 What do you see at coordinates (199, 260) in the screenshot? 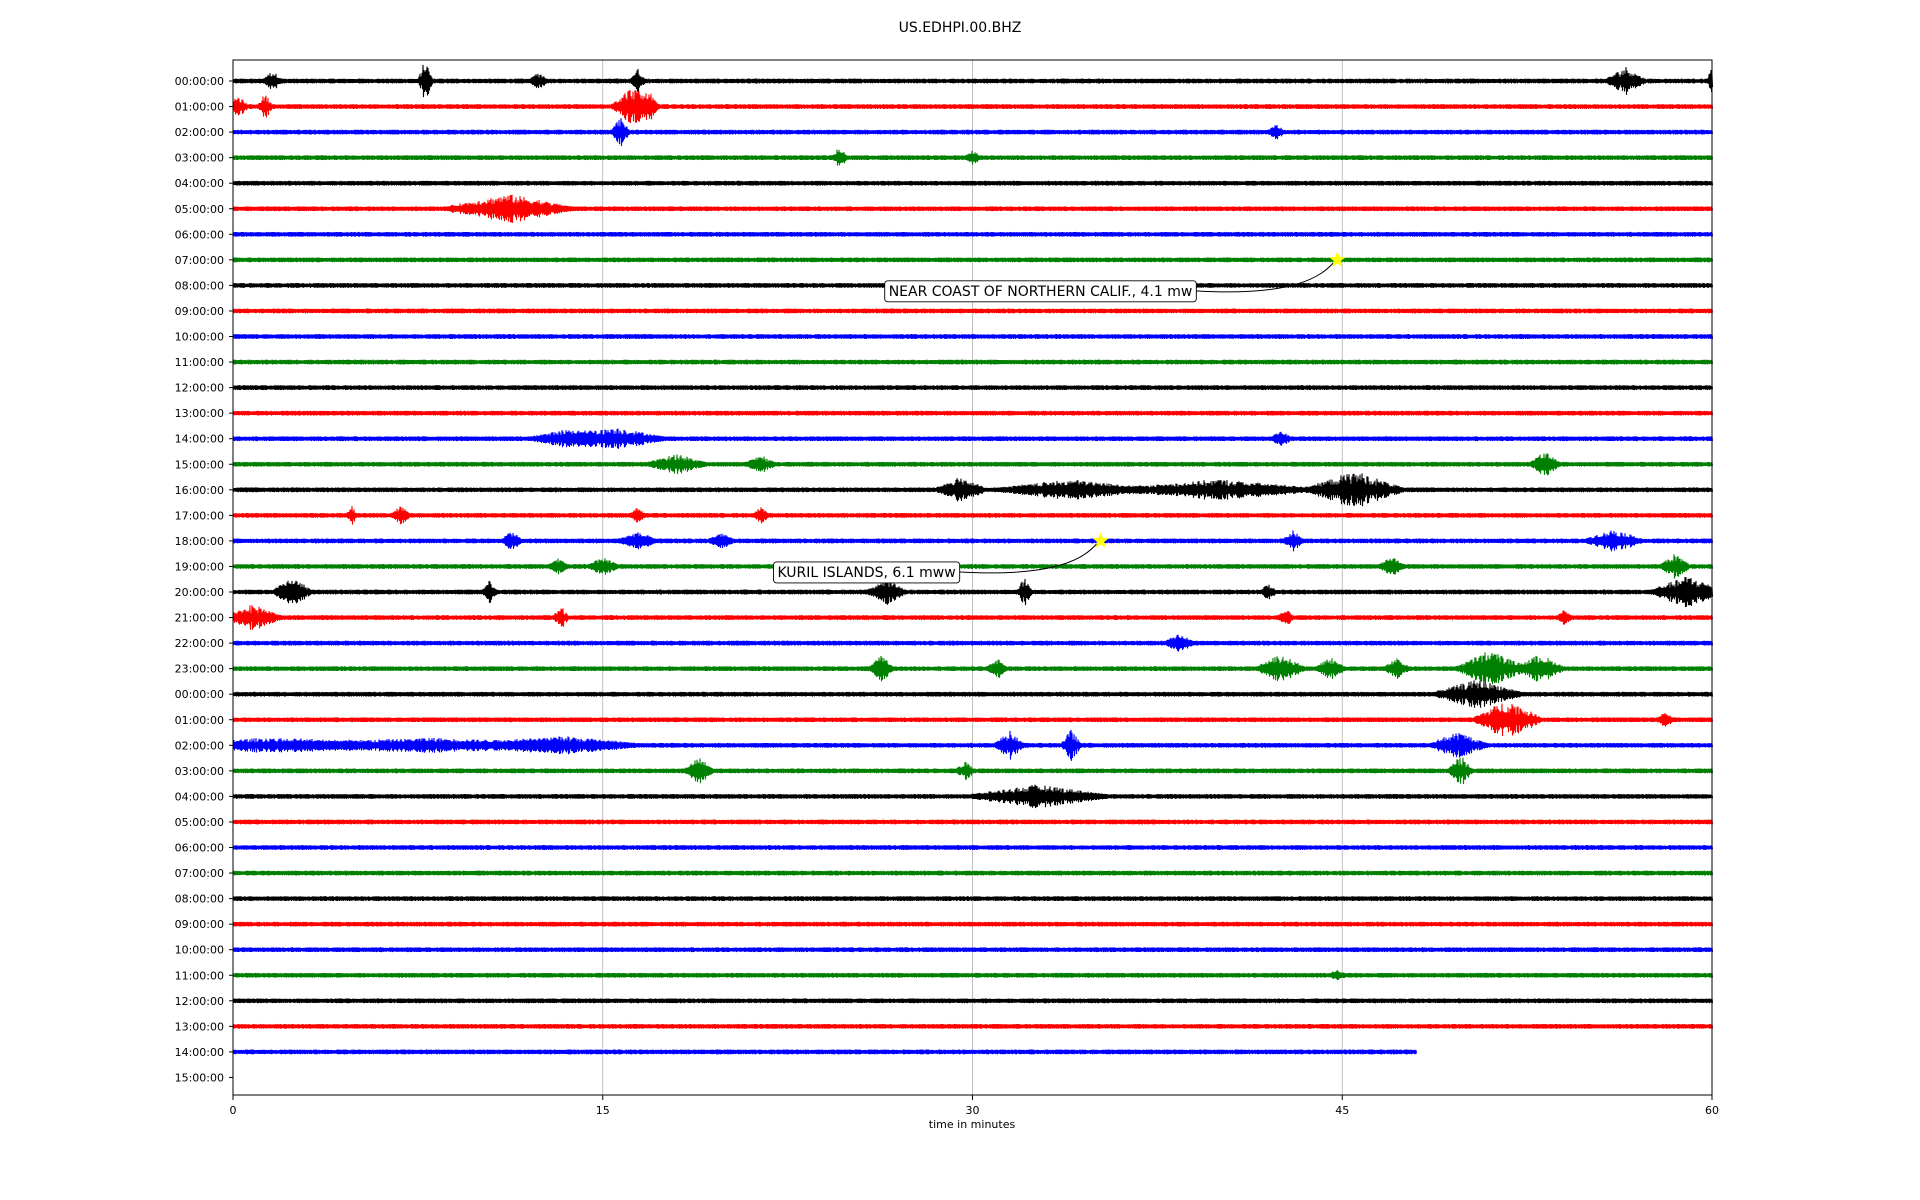
I see `row-label-7: 07:00:00` at bounding box center [199, 260].